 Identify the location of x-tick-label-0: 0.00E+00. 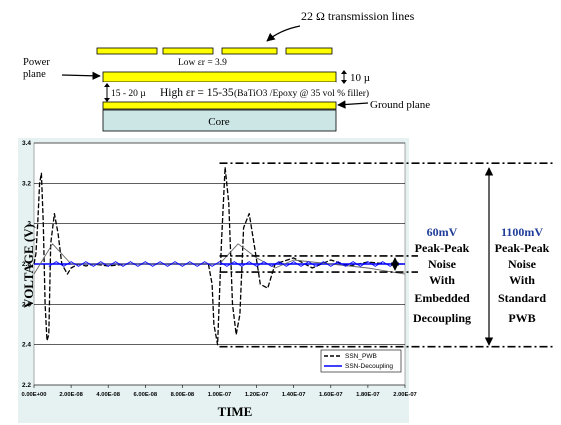
(34, 395).